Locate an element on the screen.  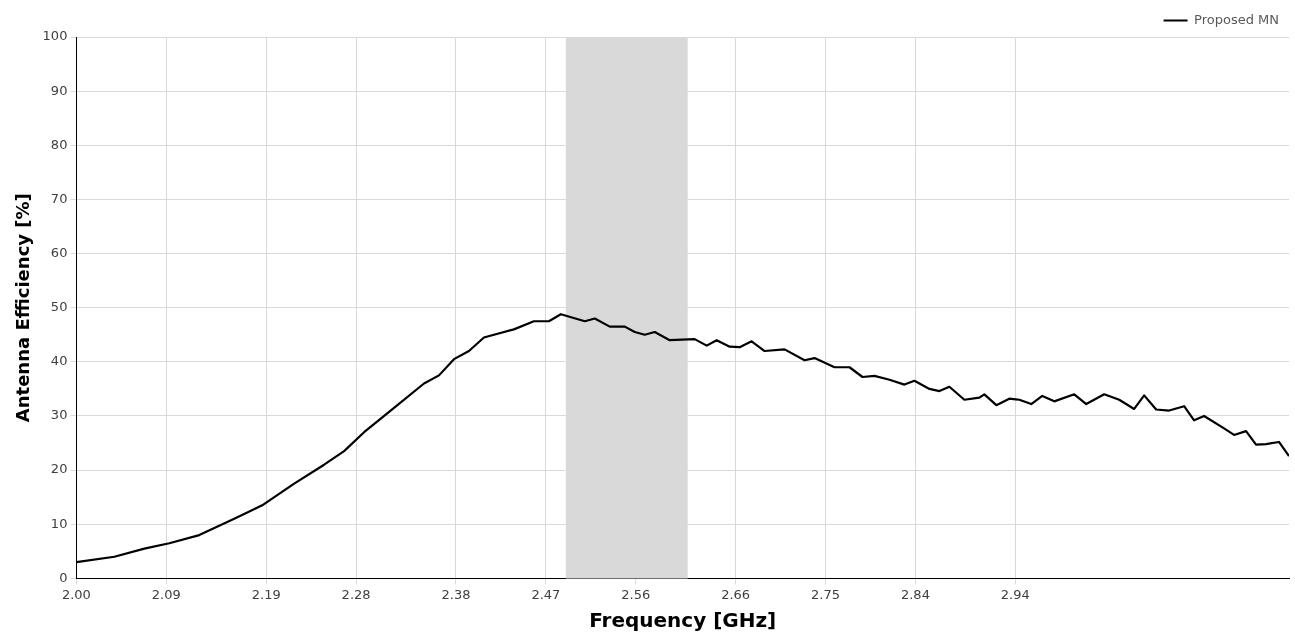
y-tick-label: 70 is located at coordinates (59, 198).